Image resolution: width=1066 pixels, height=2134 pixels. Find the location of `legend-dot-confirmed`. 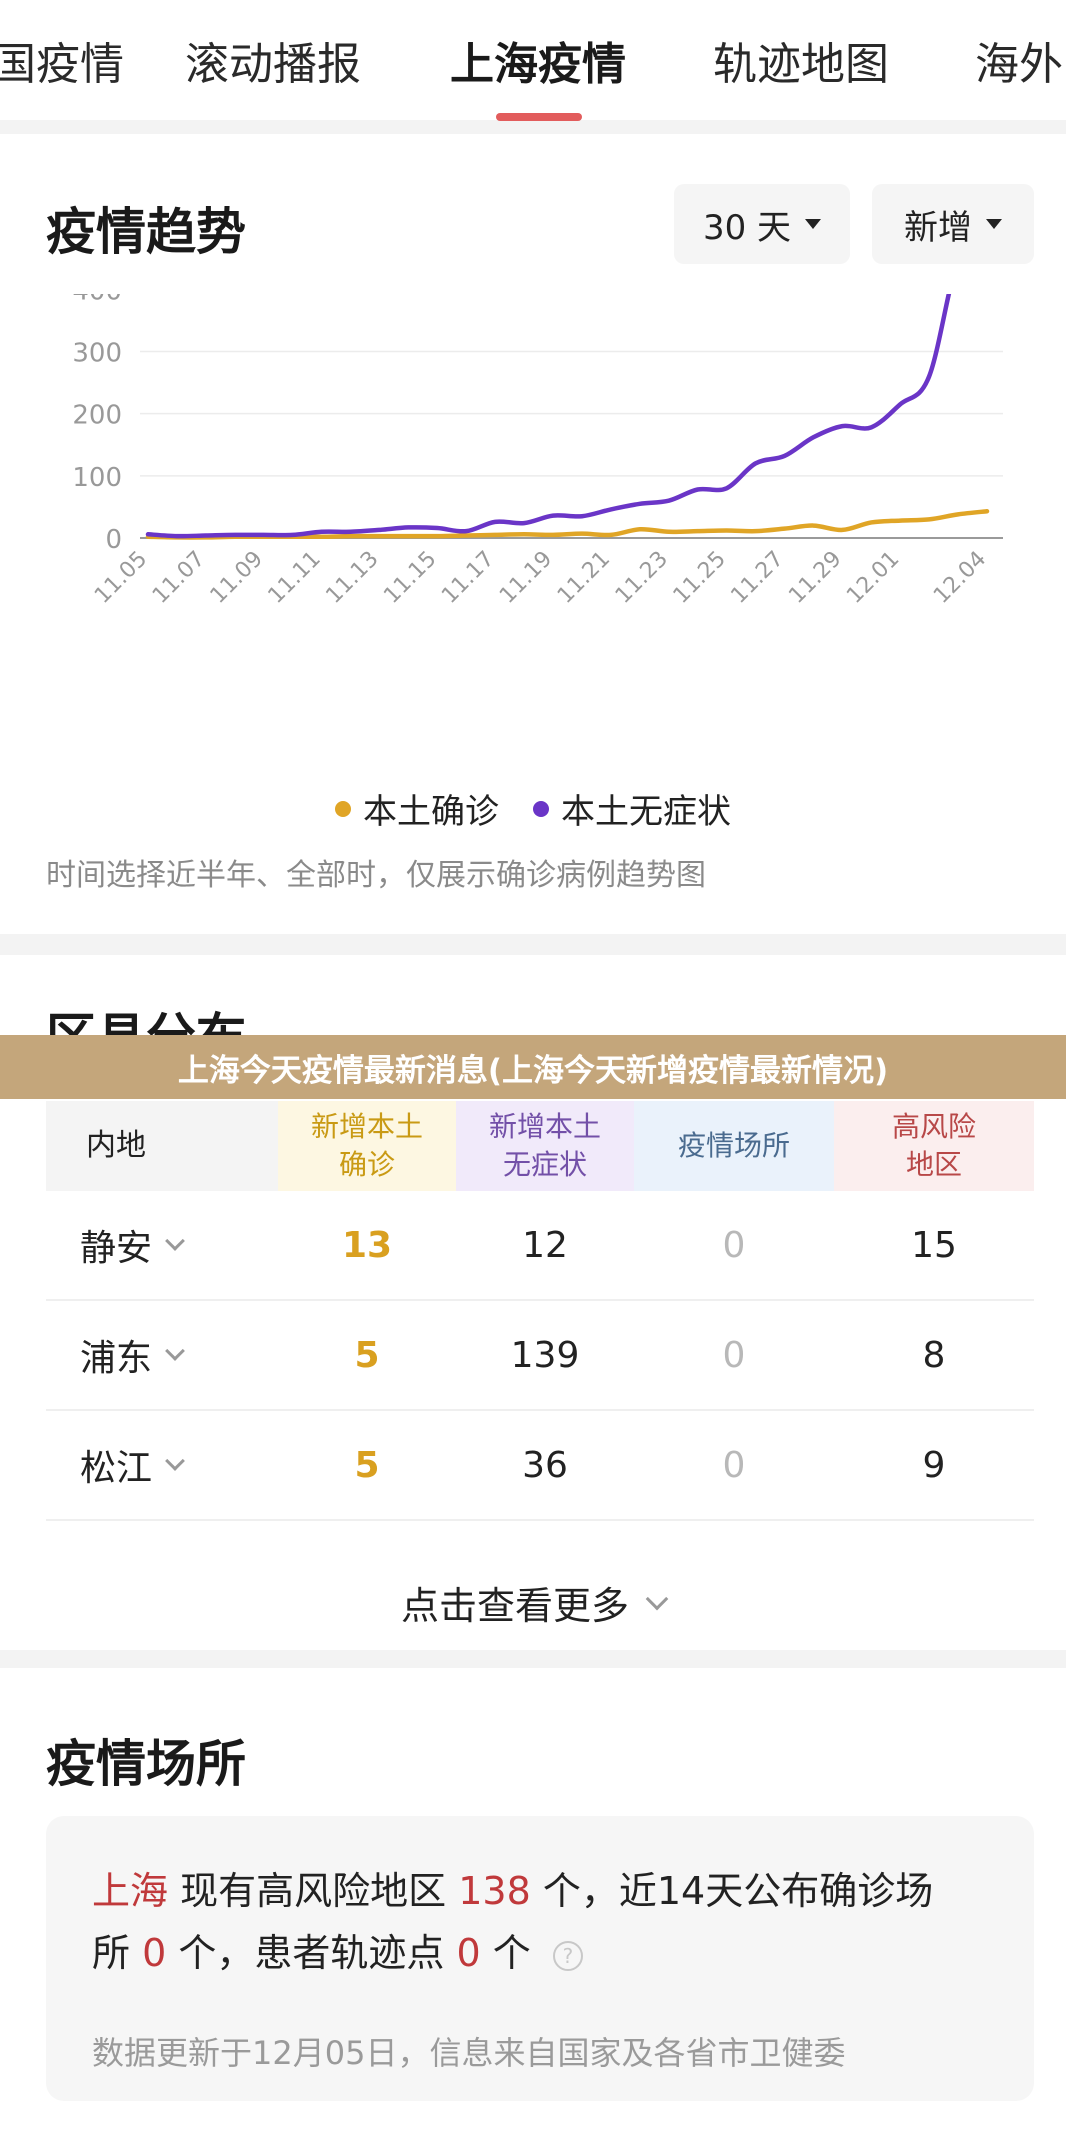

legend-dot-confirmed is located at coordinates (343, 808).